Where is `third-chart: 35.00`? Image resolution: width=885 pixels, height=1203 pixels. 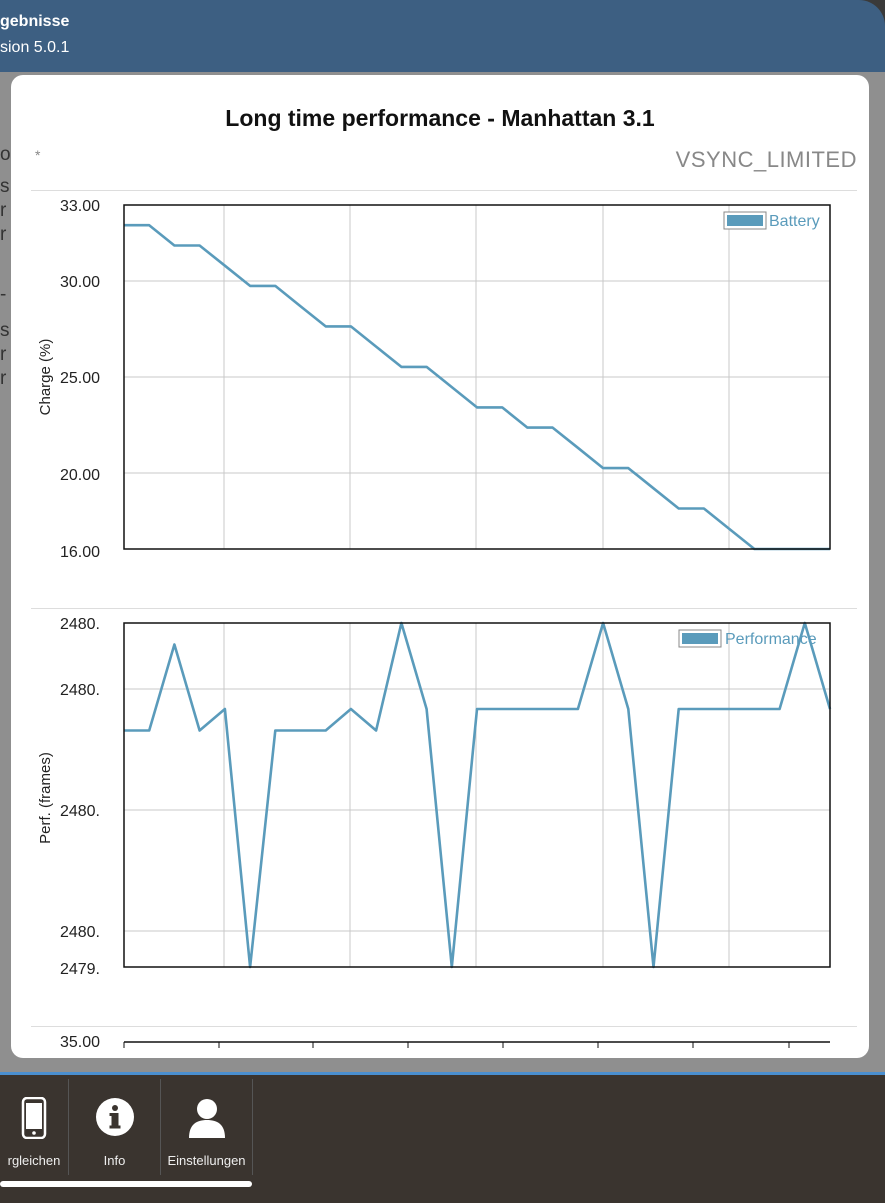
third-chart: 35.00 is located at coordinates (445, 1042).